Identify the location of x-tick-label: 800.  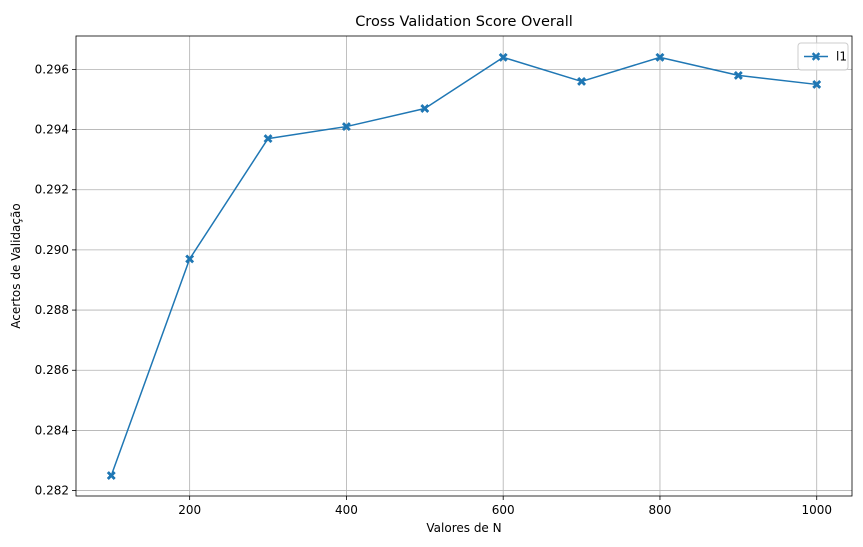
(660, 510).